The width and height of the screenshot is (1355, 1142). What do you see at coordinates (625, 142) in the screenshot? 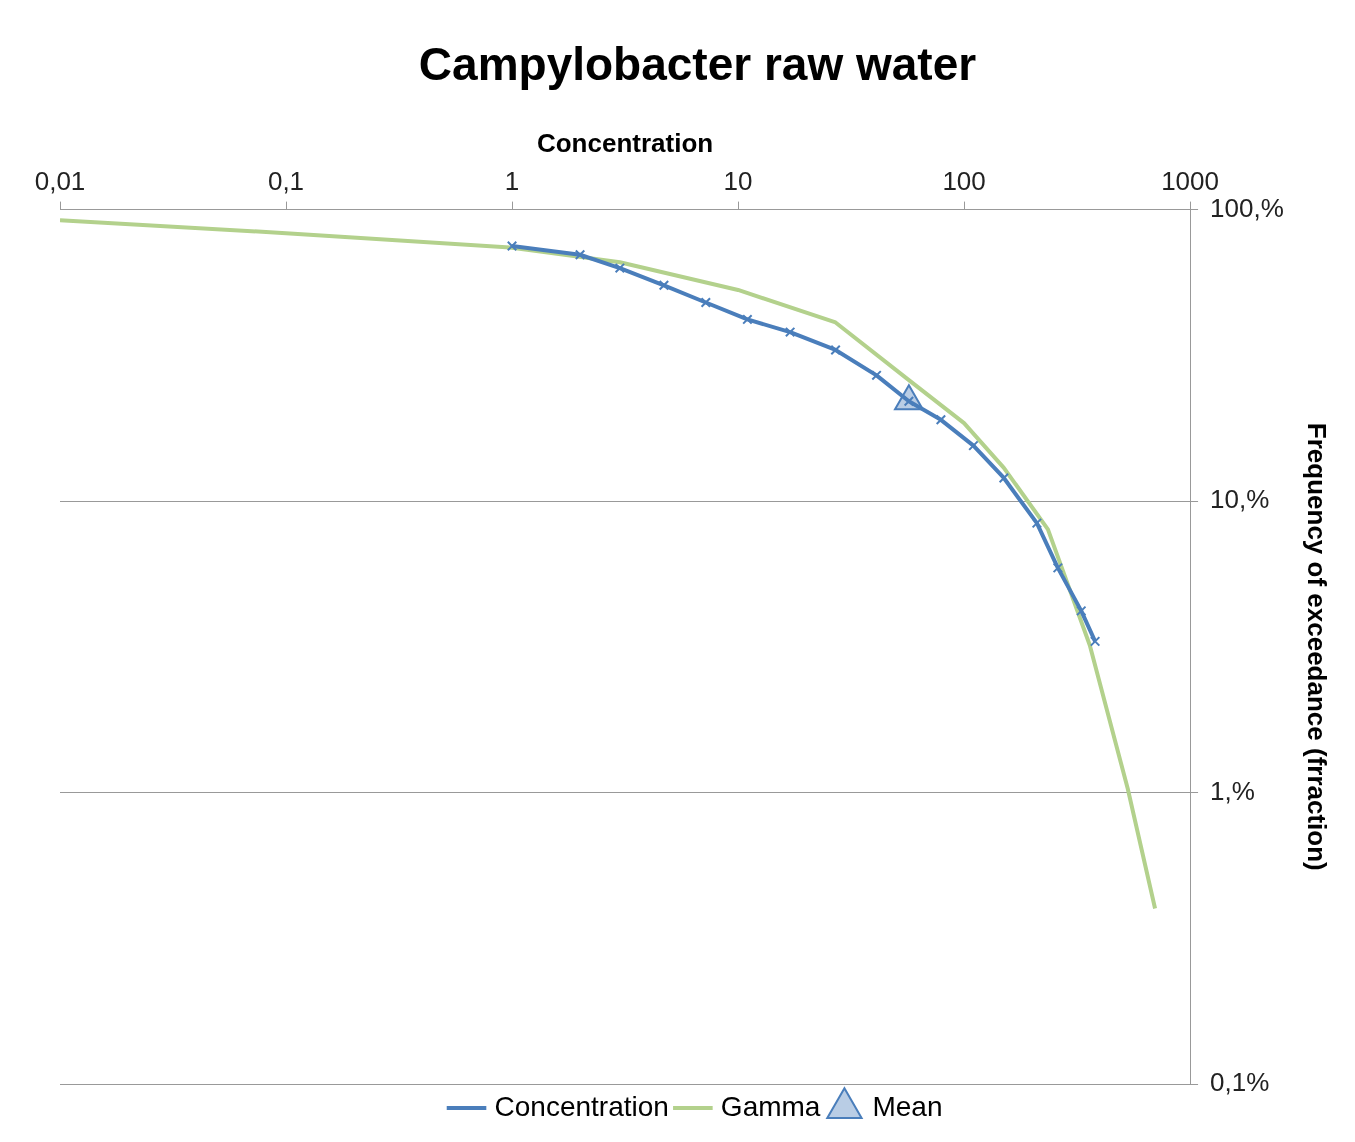
I see `x-axis-title: Concentration` at bounding box center [625, 142].